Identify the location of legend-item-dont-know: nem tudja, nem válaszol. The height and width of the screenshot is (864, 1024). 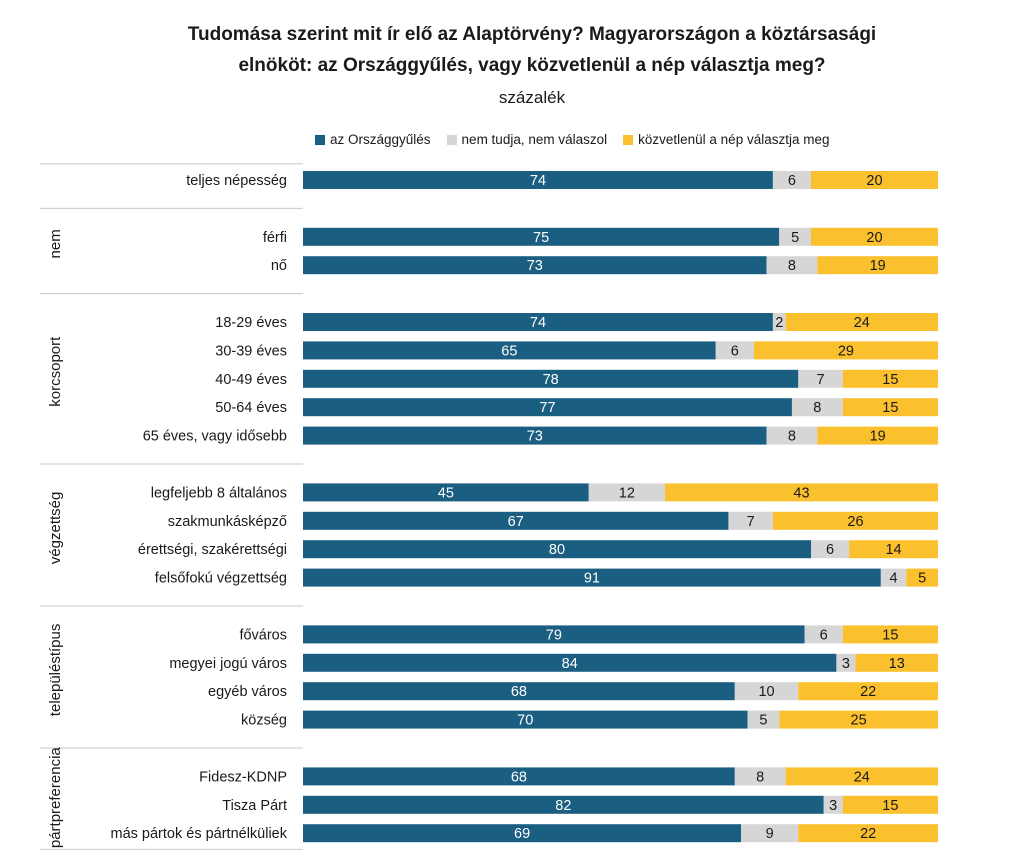
(527, 139).